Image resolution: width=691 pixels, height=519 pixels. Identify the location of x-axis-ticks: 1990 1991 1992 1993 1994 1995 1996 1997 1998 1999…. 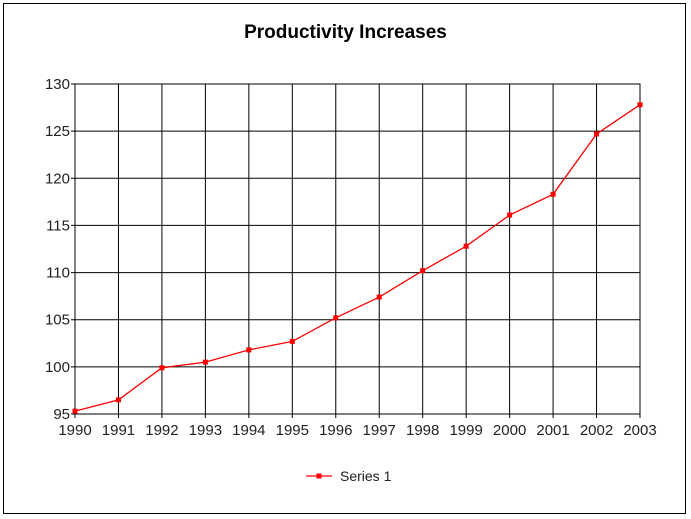
(357, 430).